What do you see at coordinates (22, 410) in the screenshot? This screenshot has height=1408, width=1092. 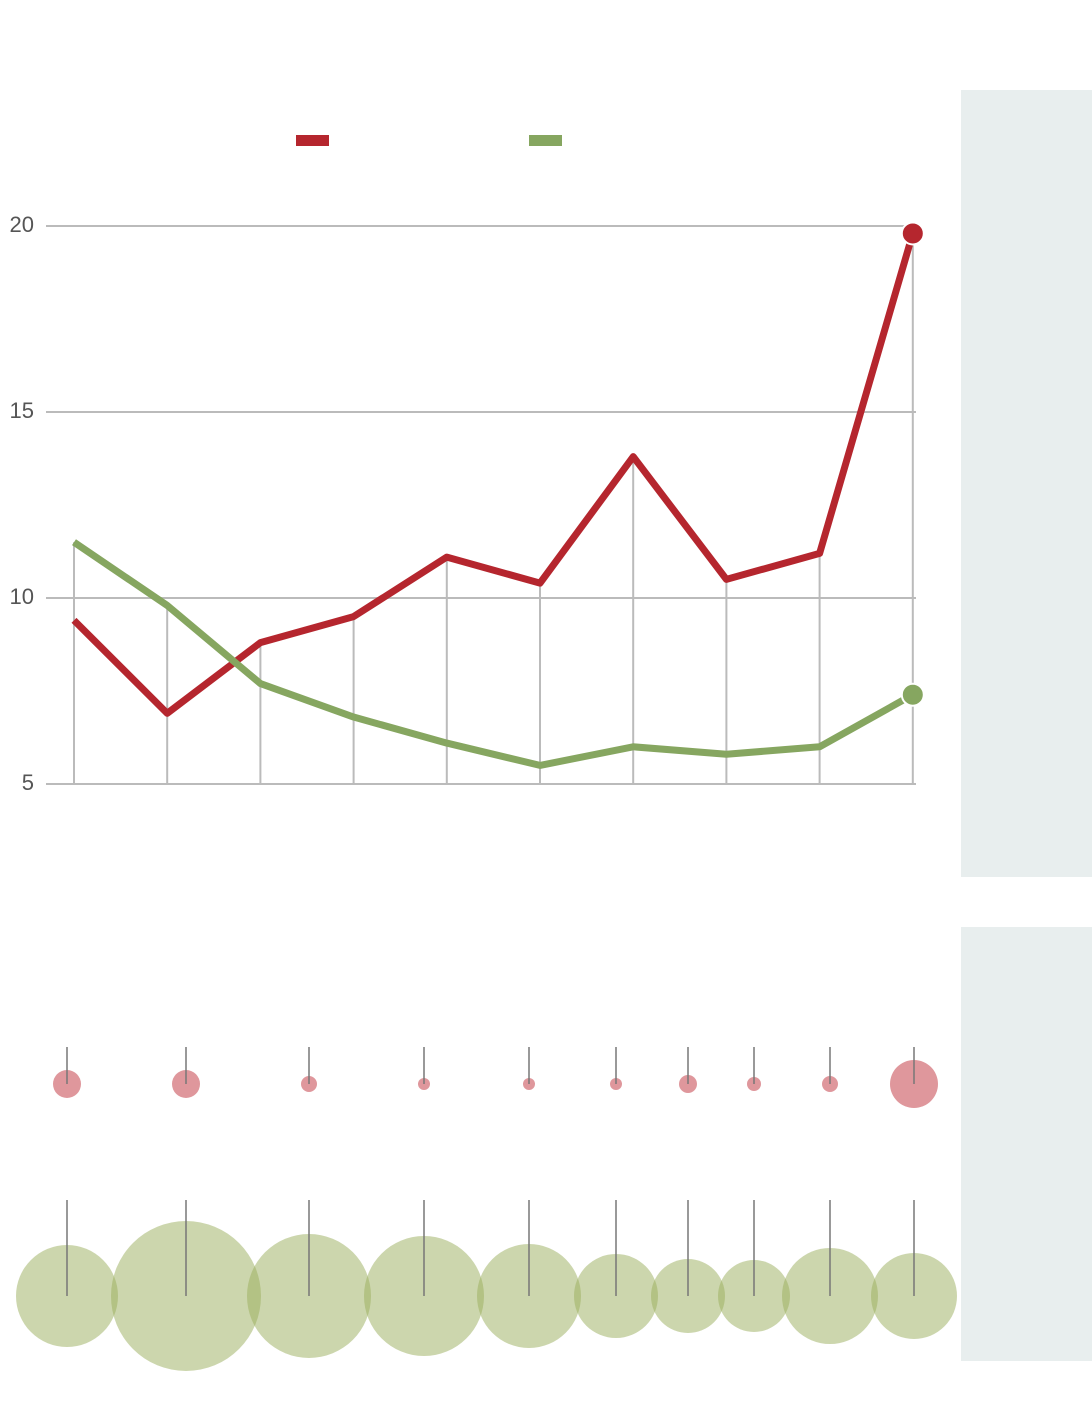 I see `y-tick-label: 15` at bounding box center [22, 410].